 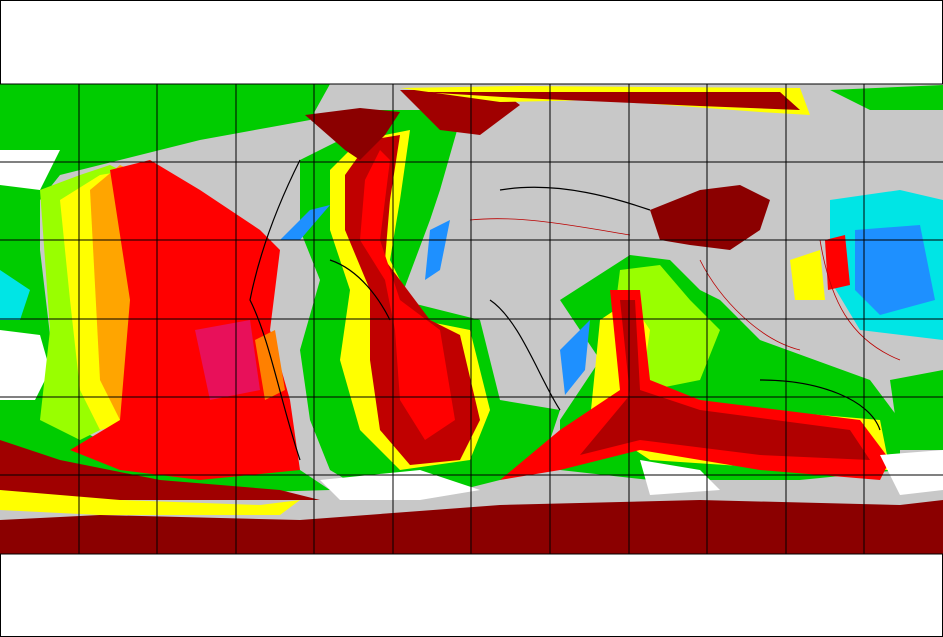 What do you see at coordinates (895, 270) in the screenshot?
I see `ocean-crust-wp-blue` at bounding box center [895, 270].